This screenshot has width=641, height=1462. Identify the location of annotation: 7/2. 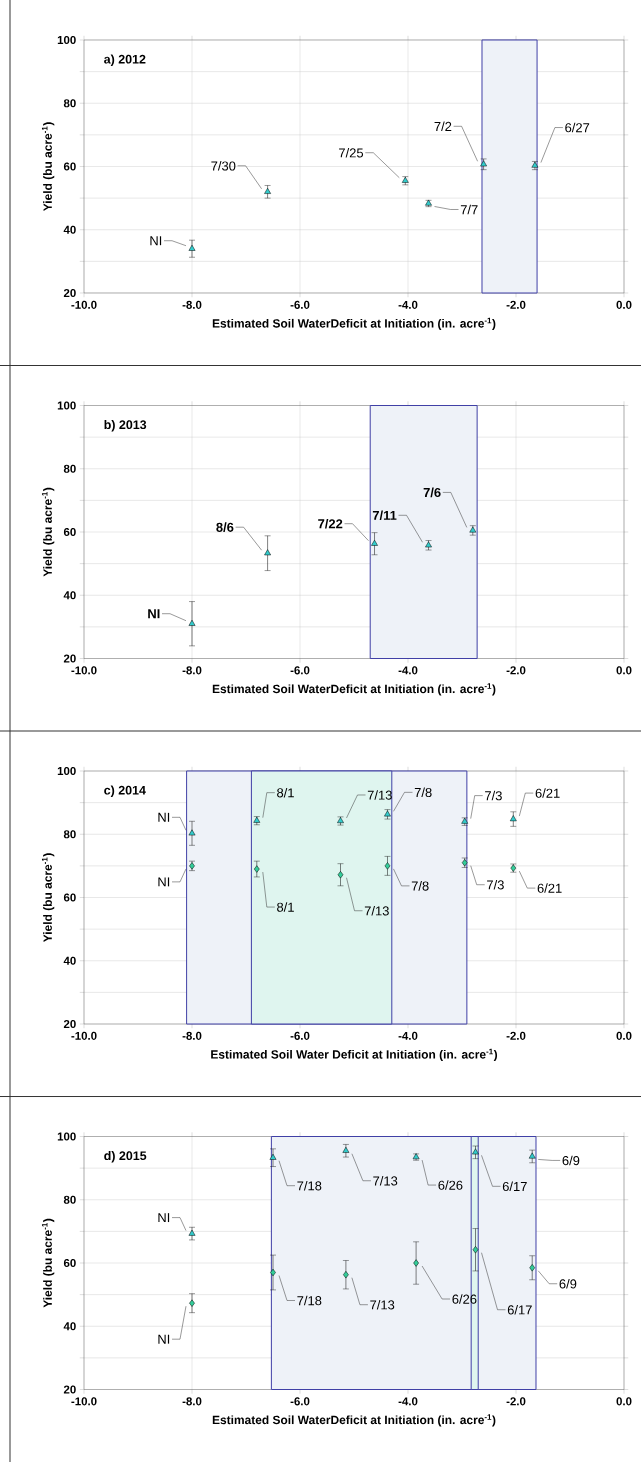
(443, 126).